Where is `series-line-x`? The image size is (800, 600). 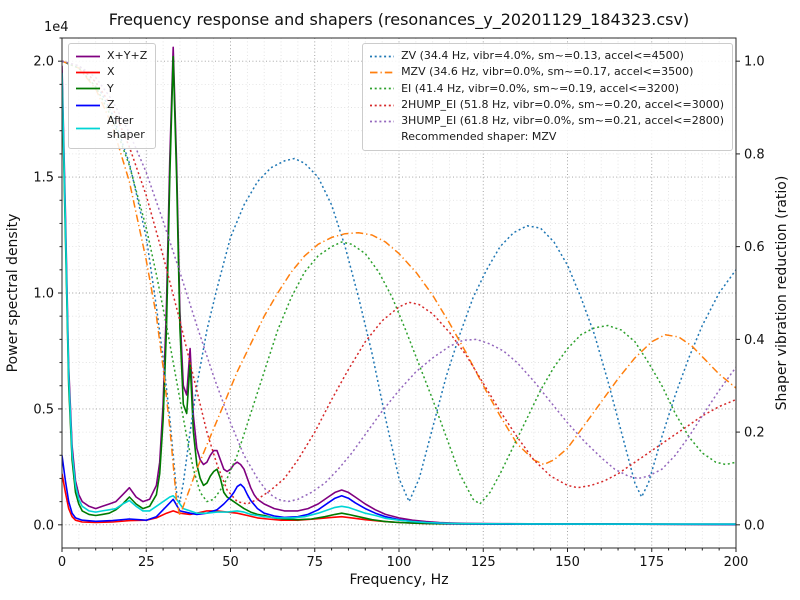
series-line-x is located at coordinates (399, 499).